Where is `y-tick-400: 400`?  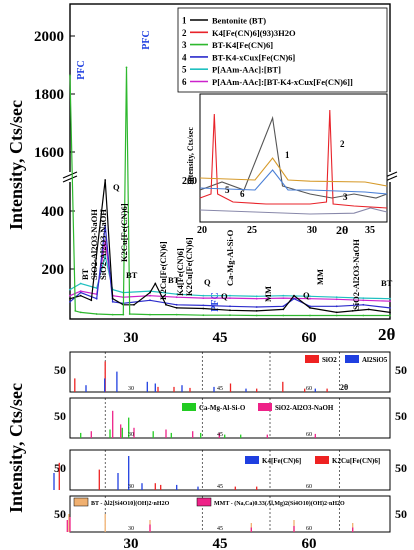 y-tick-400: 400 is located at coordinates (53, 212).